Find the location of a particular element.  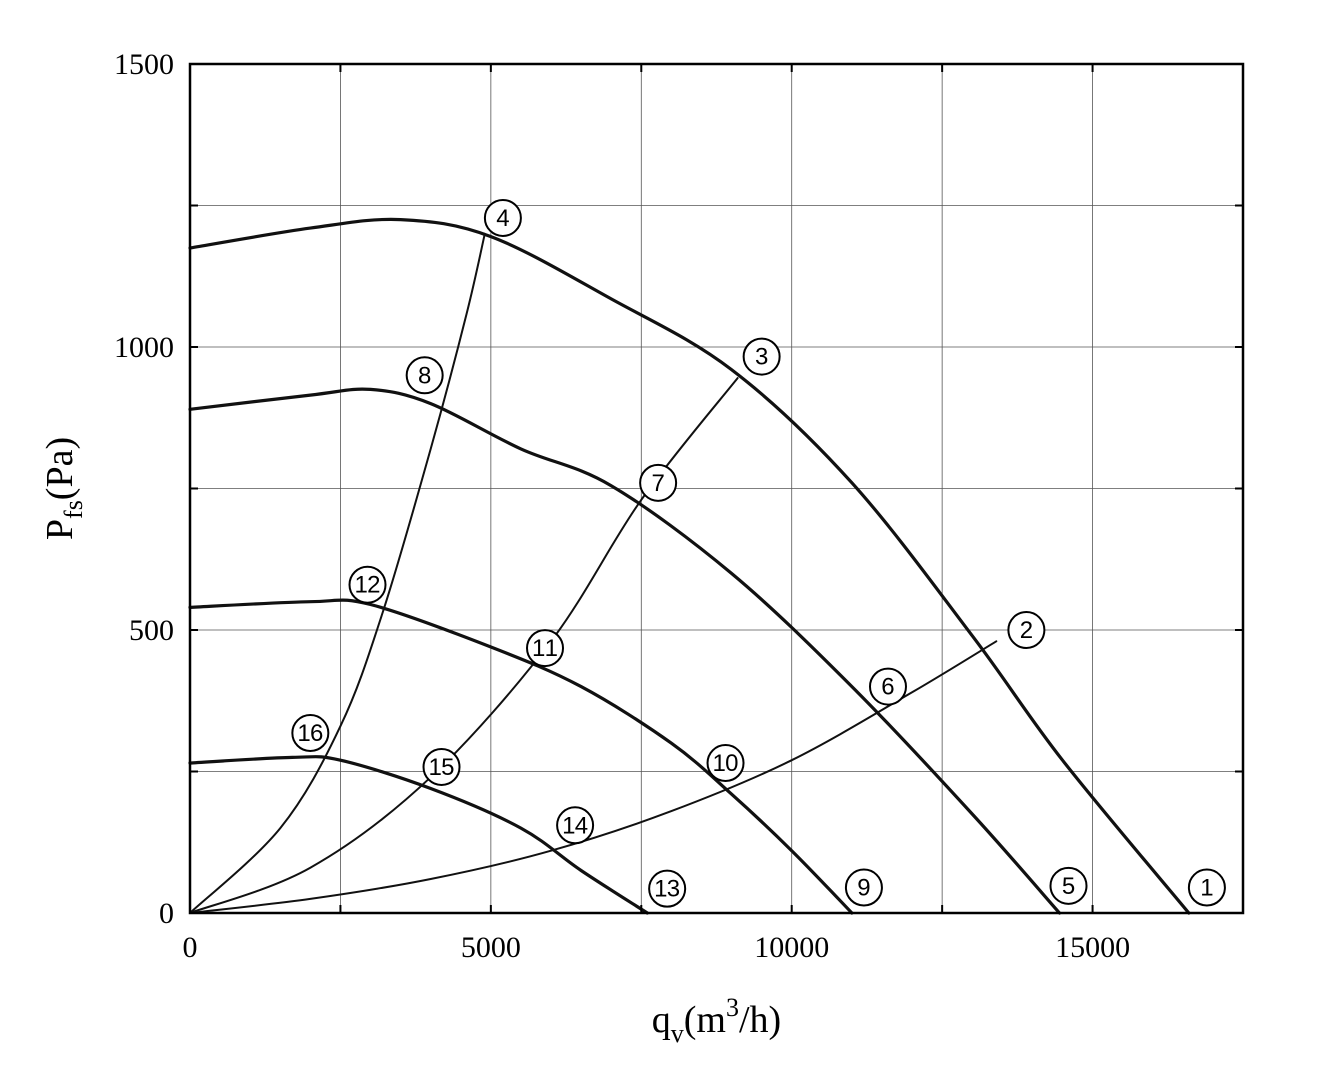

x-tick-label: 15000 is located at coordinates (1092, 947).